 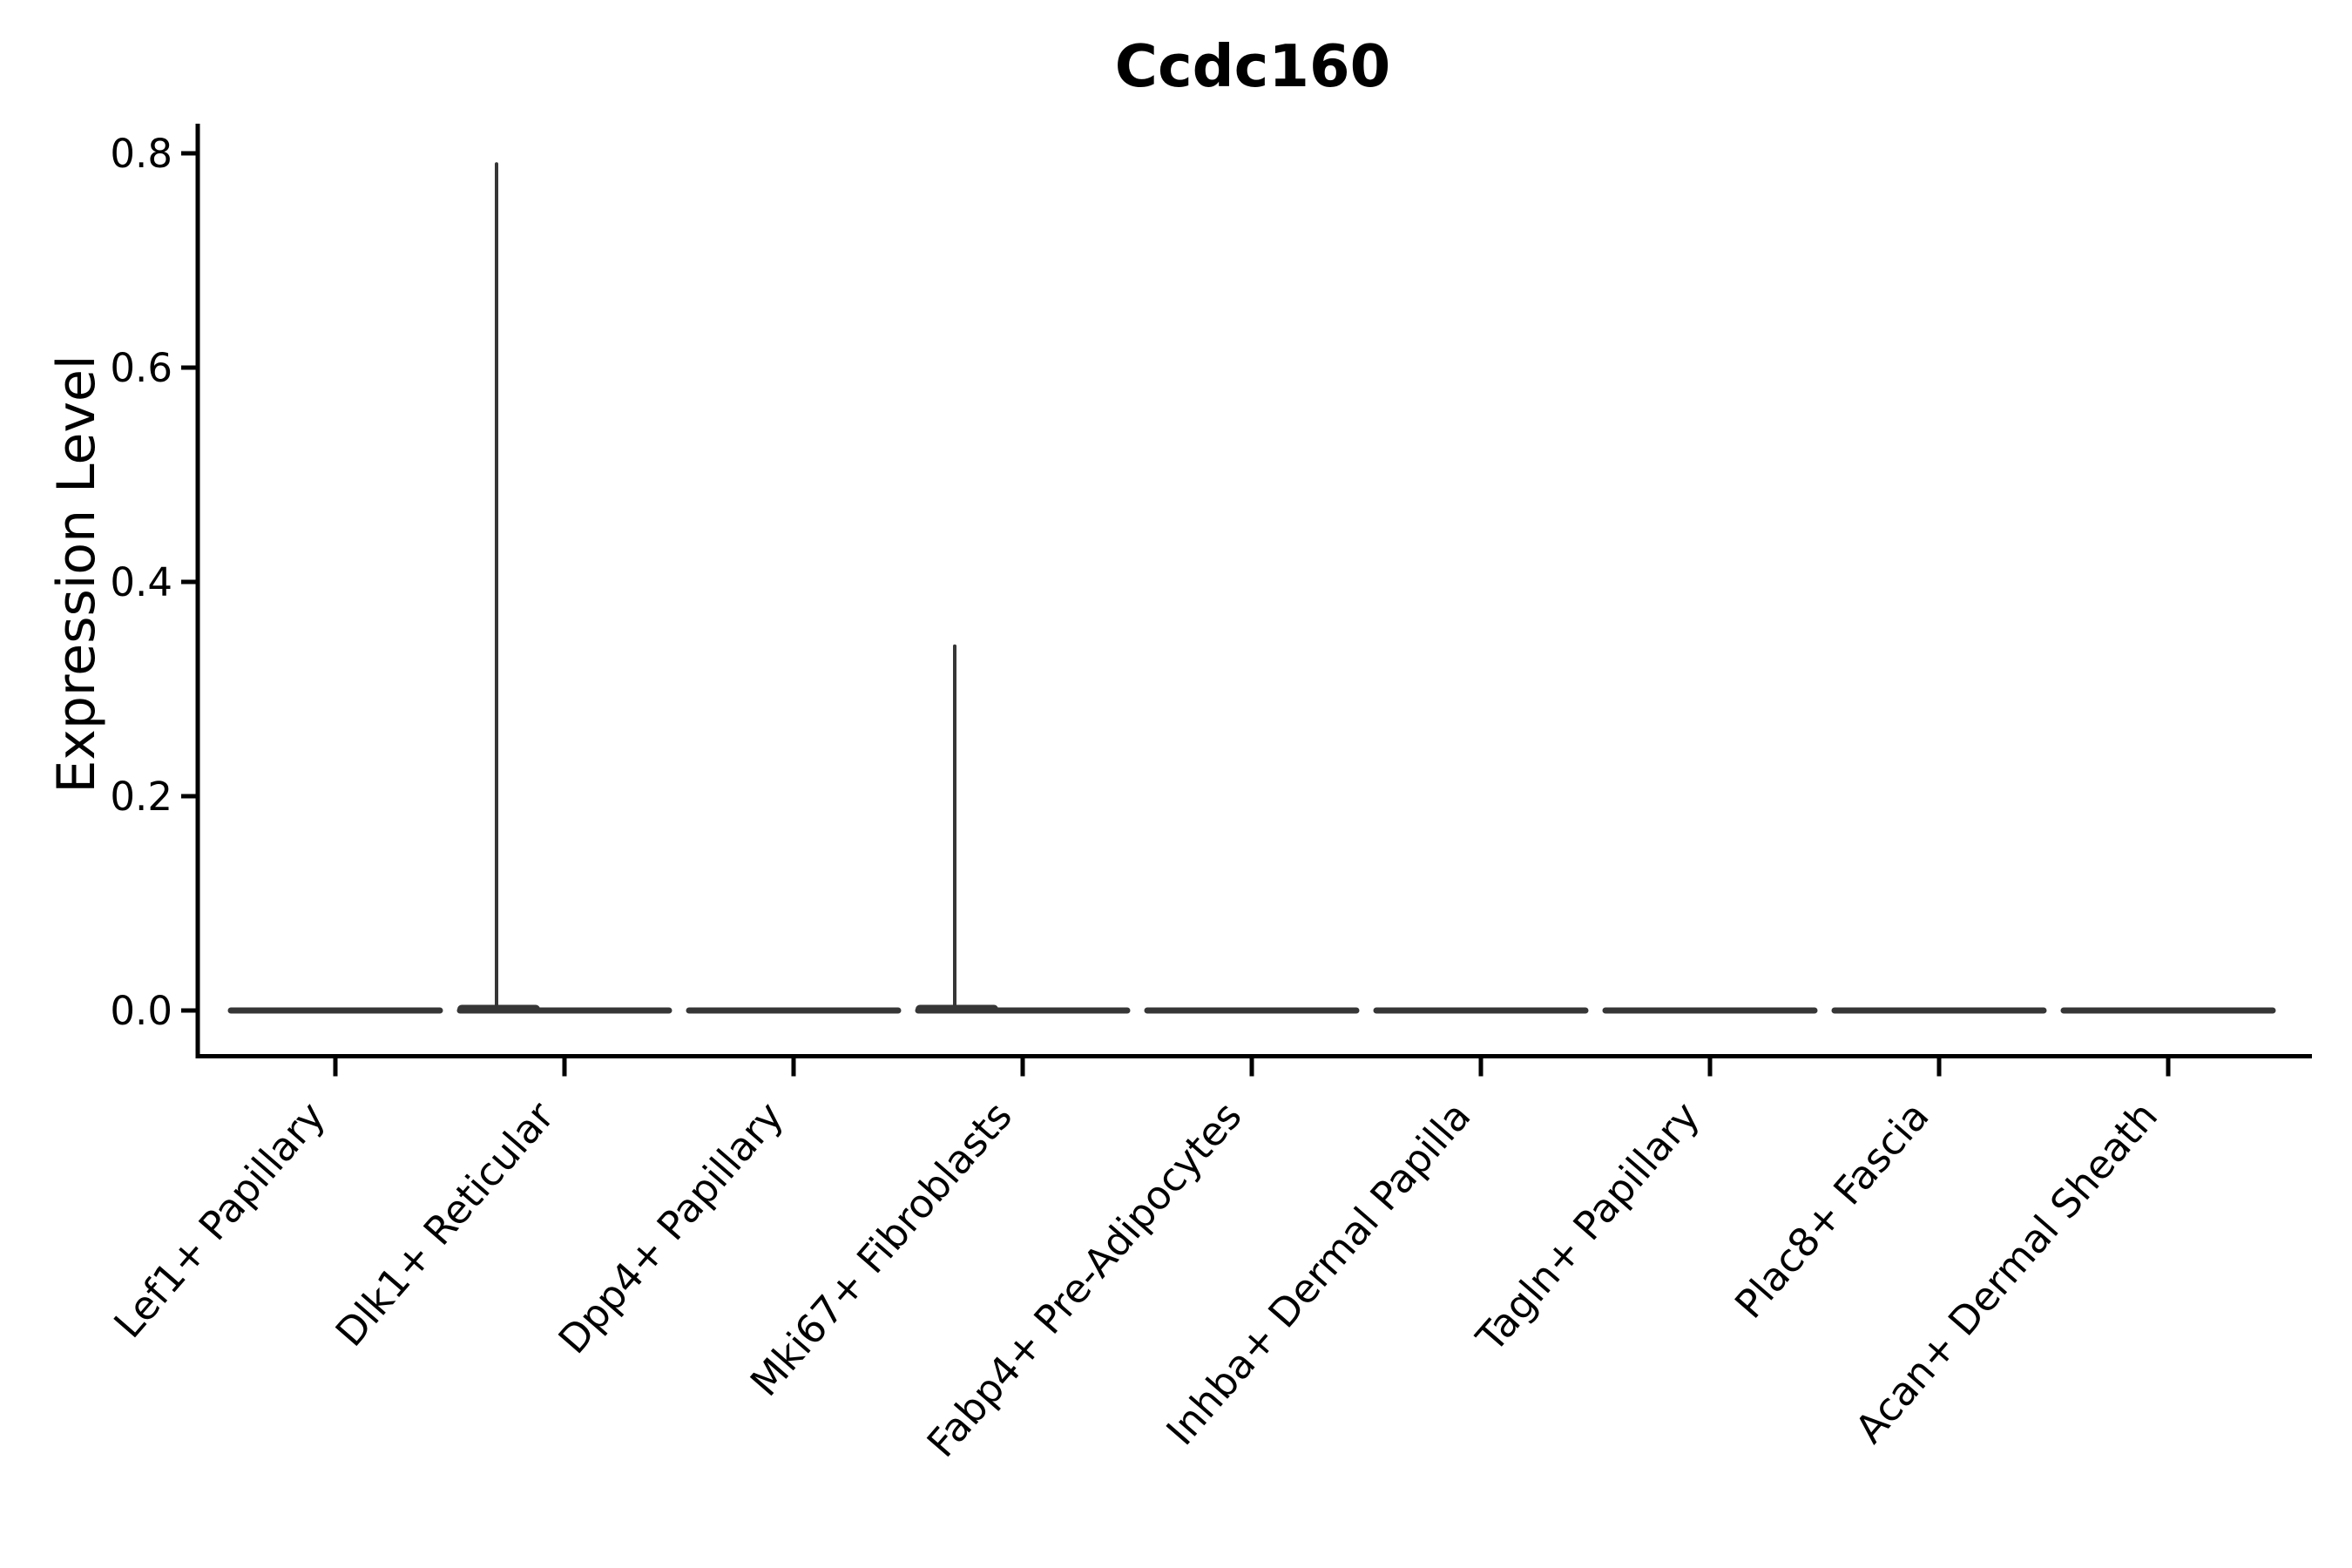 What do you see at coordinates (141, 154) in the screenshot?
I see `y-tick-label: 0.8` at bounding box center [141, 154].